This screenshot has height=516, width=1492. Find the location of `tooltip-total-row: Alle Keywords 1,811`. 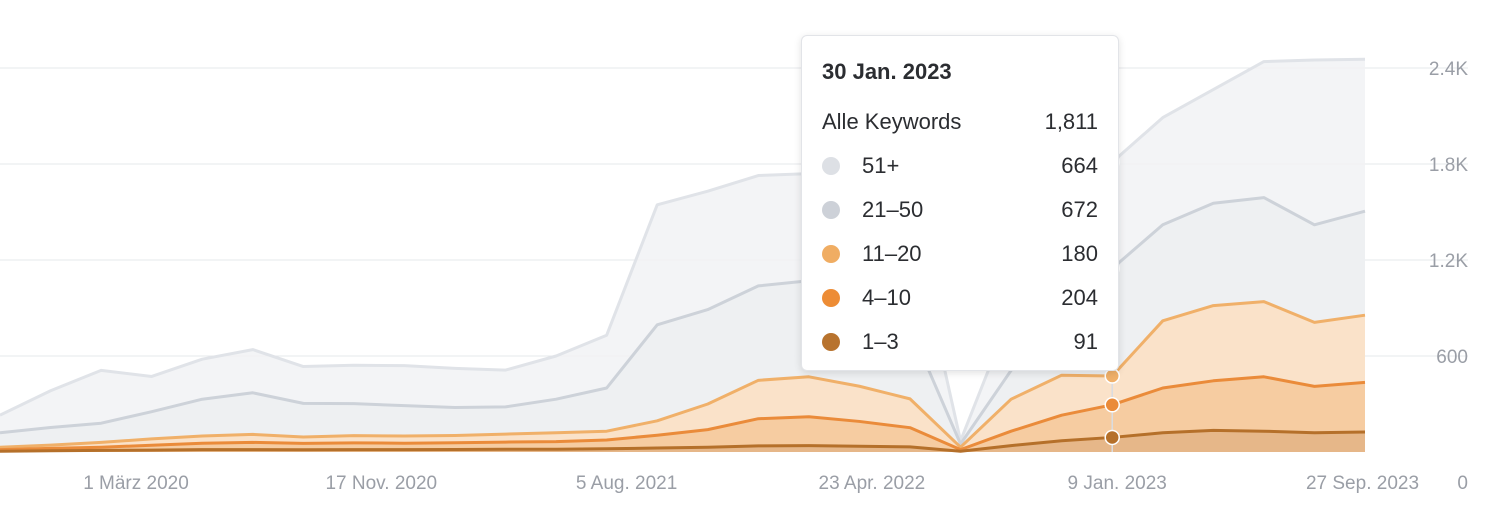

tooltip-total-row: Alle Keywords 1,811 is located at coordinates (960, 122).